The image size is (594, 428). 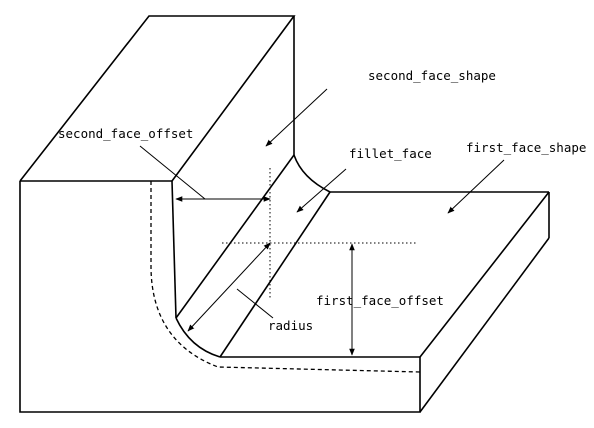 What do you see at coordinates (390, 153) in the screenshot?
I see `label-fillet-face: fillet_face` at bounding box center [390, 153].